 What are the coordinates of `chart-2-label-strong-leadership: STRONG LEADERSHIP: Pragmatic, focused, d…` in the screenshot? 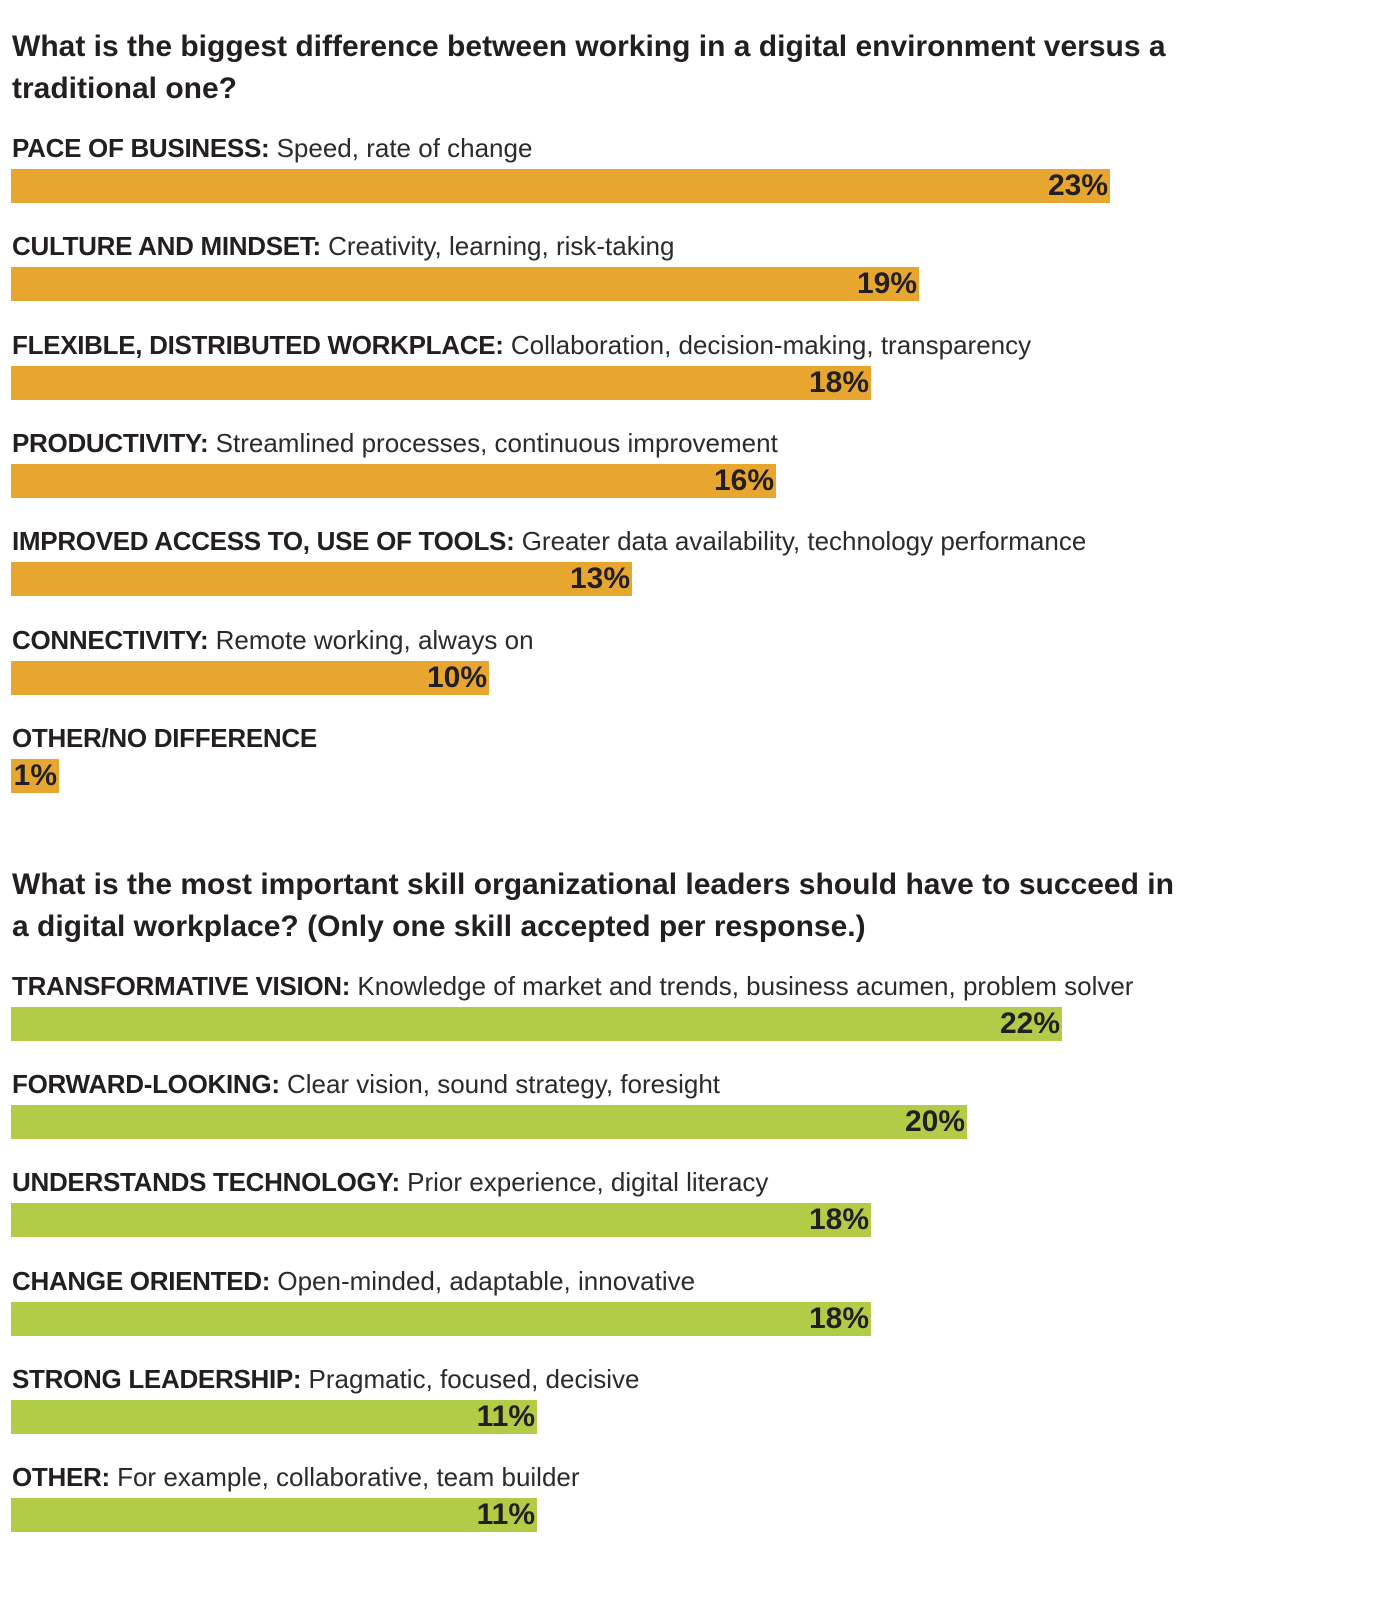 It's located at (325, 1379).